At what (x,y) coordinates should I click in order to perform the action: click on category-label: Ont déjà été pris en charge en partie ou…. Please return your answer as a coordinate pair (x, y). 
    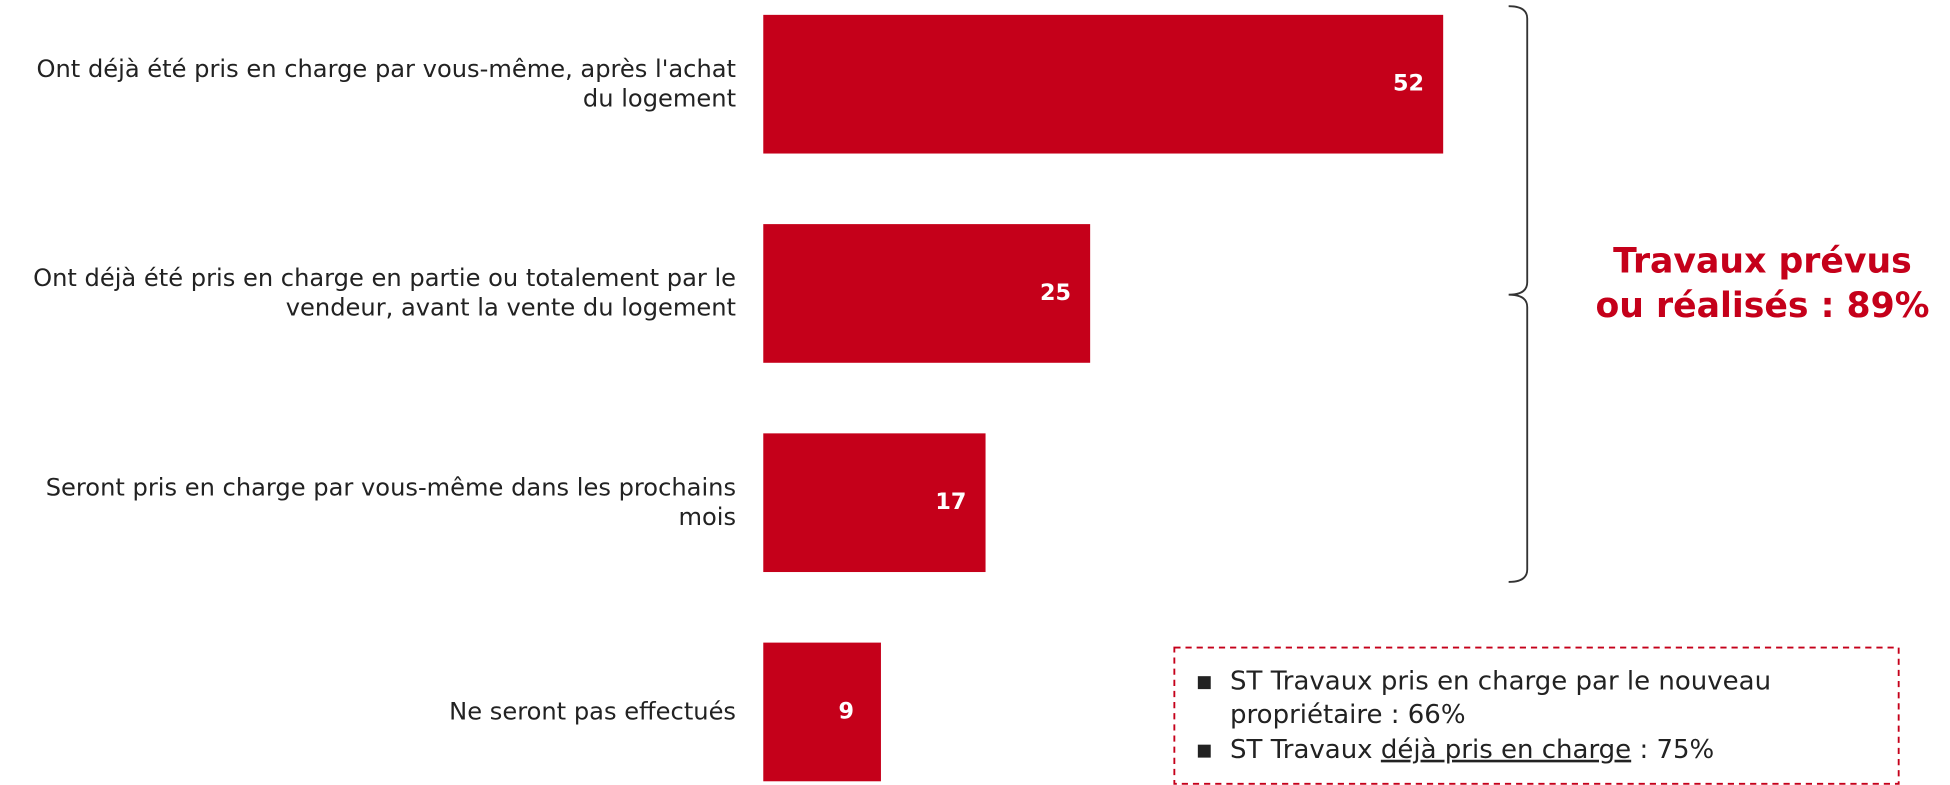
    Looking at the image, I should click on (385, 292).